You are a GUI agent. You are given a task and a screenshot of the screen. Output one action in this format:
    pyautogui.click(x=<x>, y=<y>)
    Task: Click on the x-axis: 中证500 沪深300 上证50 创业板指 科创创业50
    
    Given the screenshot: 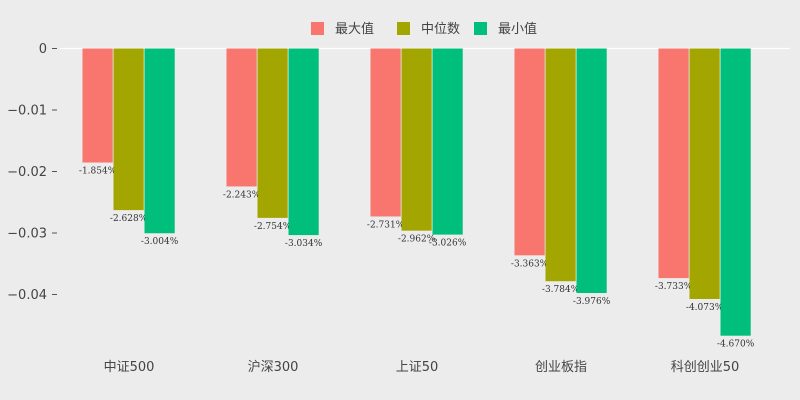 What is the action you would take?
    pyautogui.click(x=422, y=367)
    